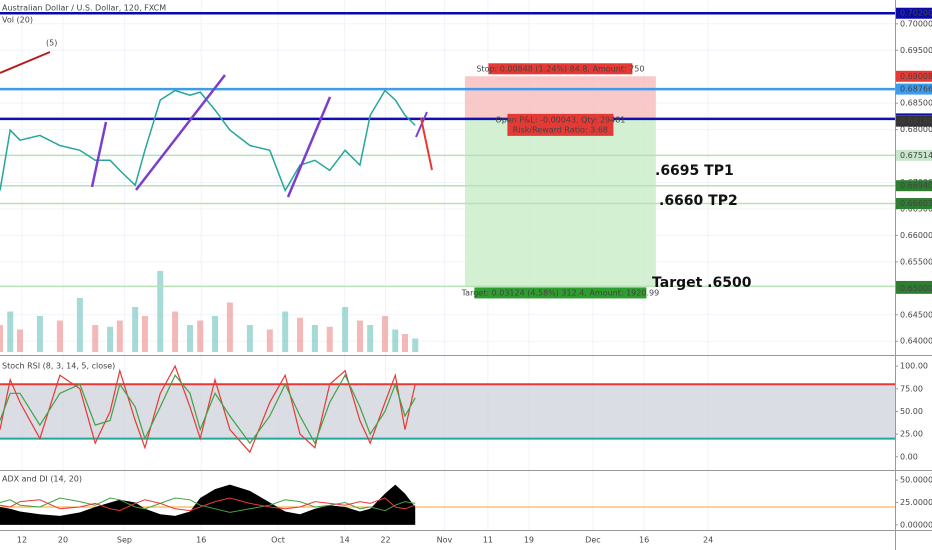  What do you see at coordinates (916, 129) in the screenshot?
I see `y-tick-label: 0.68000` at bounding box center [916, 129].